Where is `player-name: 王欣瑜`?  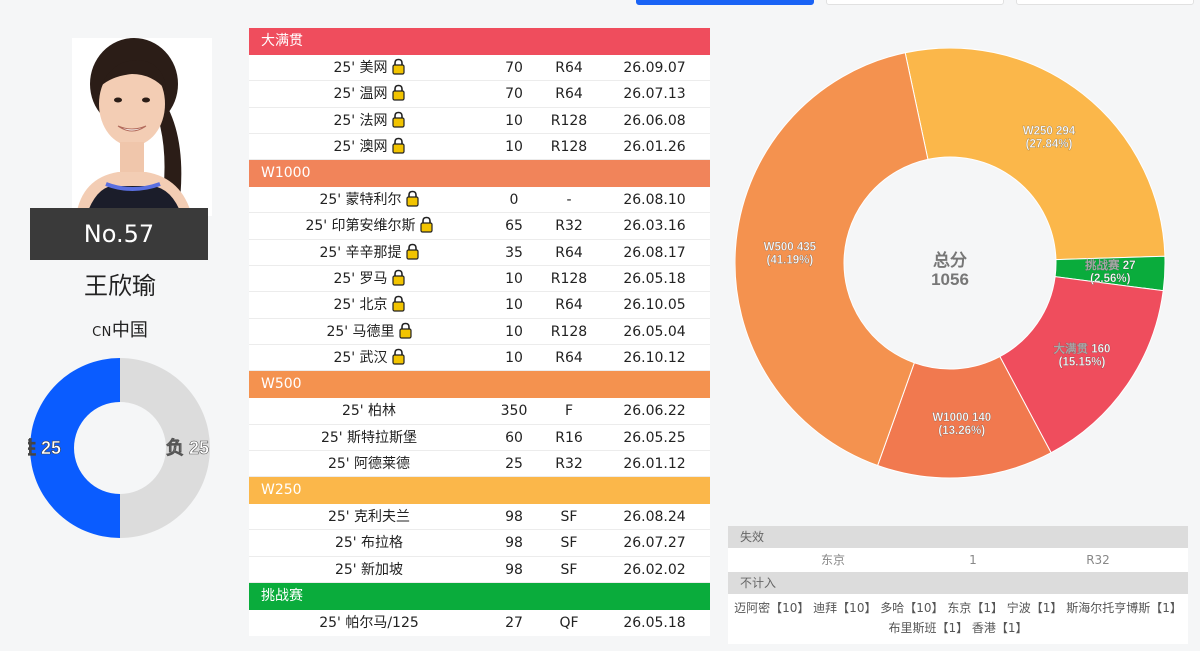 player-name: 王欣瑜 is located at coordinates (120, 286).